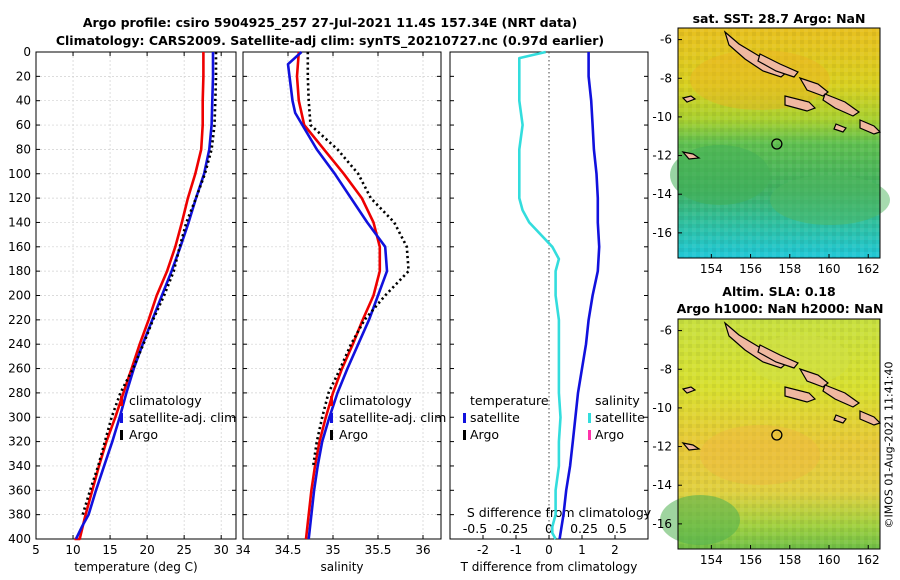 Image resolution: width=900 pixels, height=580 pixels. What do you see at coordinates (23, 101) in the screenshot?
I see `y-tick-label: 40` at bounding box center [23, 101].